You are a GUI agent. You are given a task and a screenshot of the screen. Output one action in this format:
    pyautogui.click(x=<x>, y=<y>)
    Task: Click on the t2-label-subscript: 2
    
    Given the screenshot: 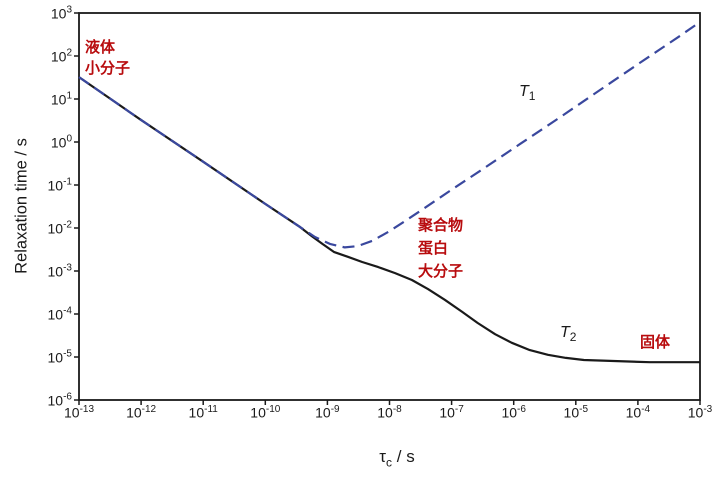 What is the action you would take?
    pyautogui.click(x=573, y=337)
    